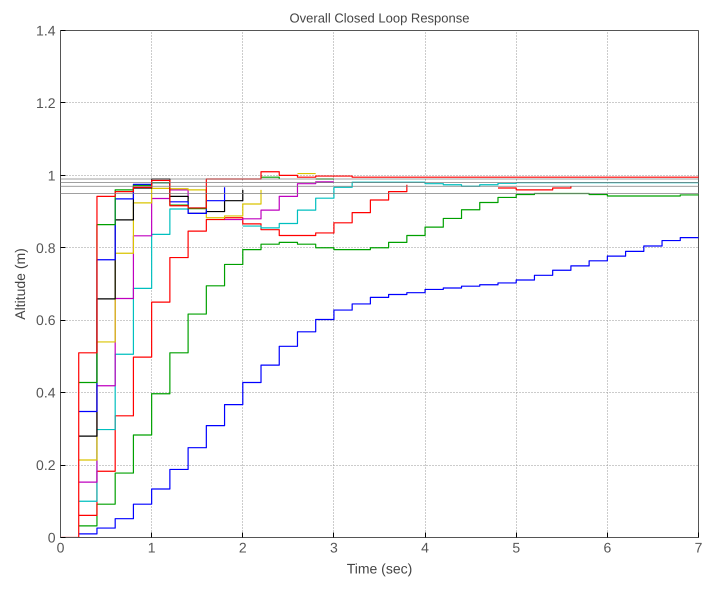 Image resolution: width=710 pixels, height=594 pixels. What do you see at coordinates (379, 568) in the screenshot?
I see `x-axis-title: Time (sec)` at bounding box center [379, 568].